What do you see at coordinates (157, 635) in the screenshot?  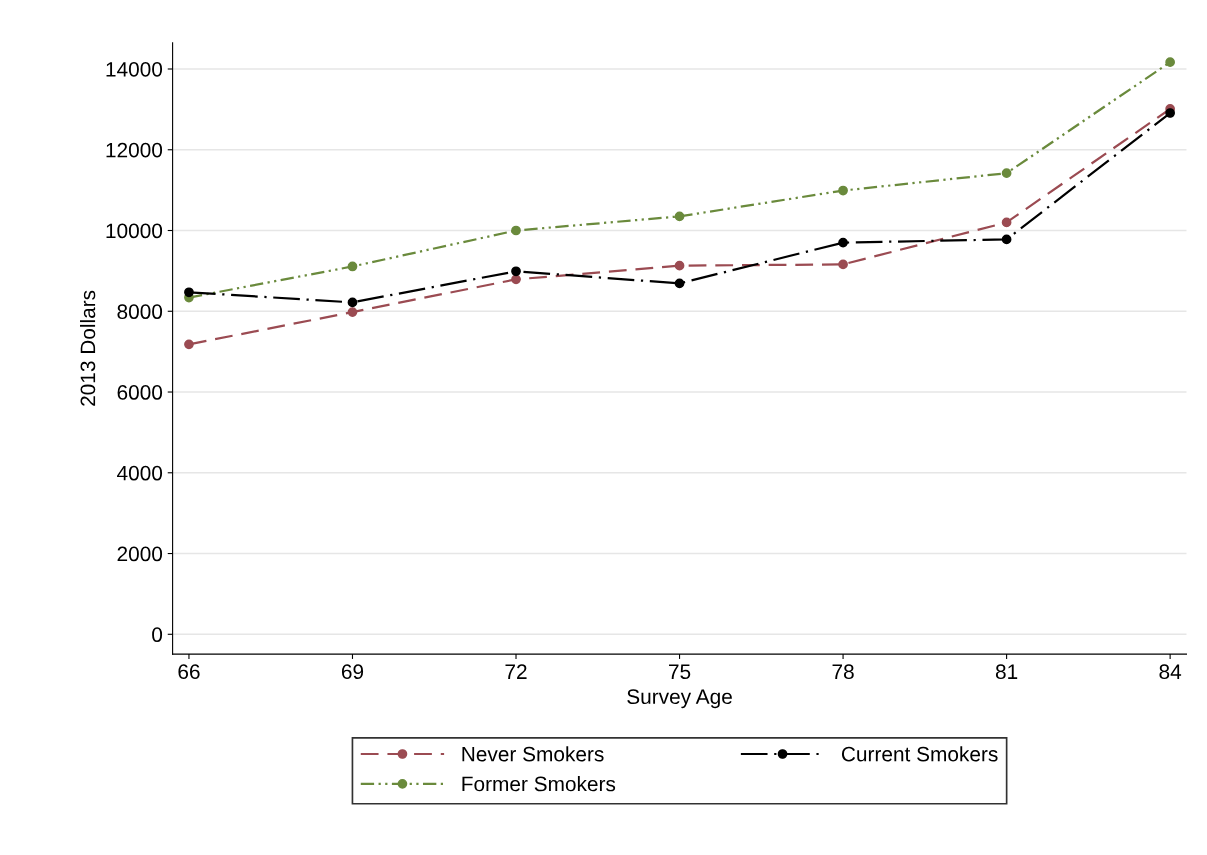 I see `y-tick-label: 0` at bounding box center [157, 635].